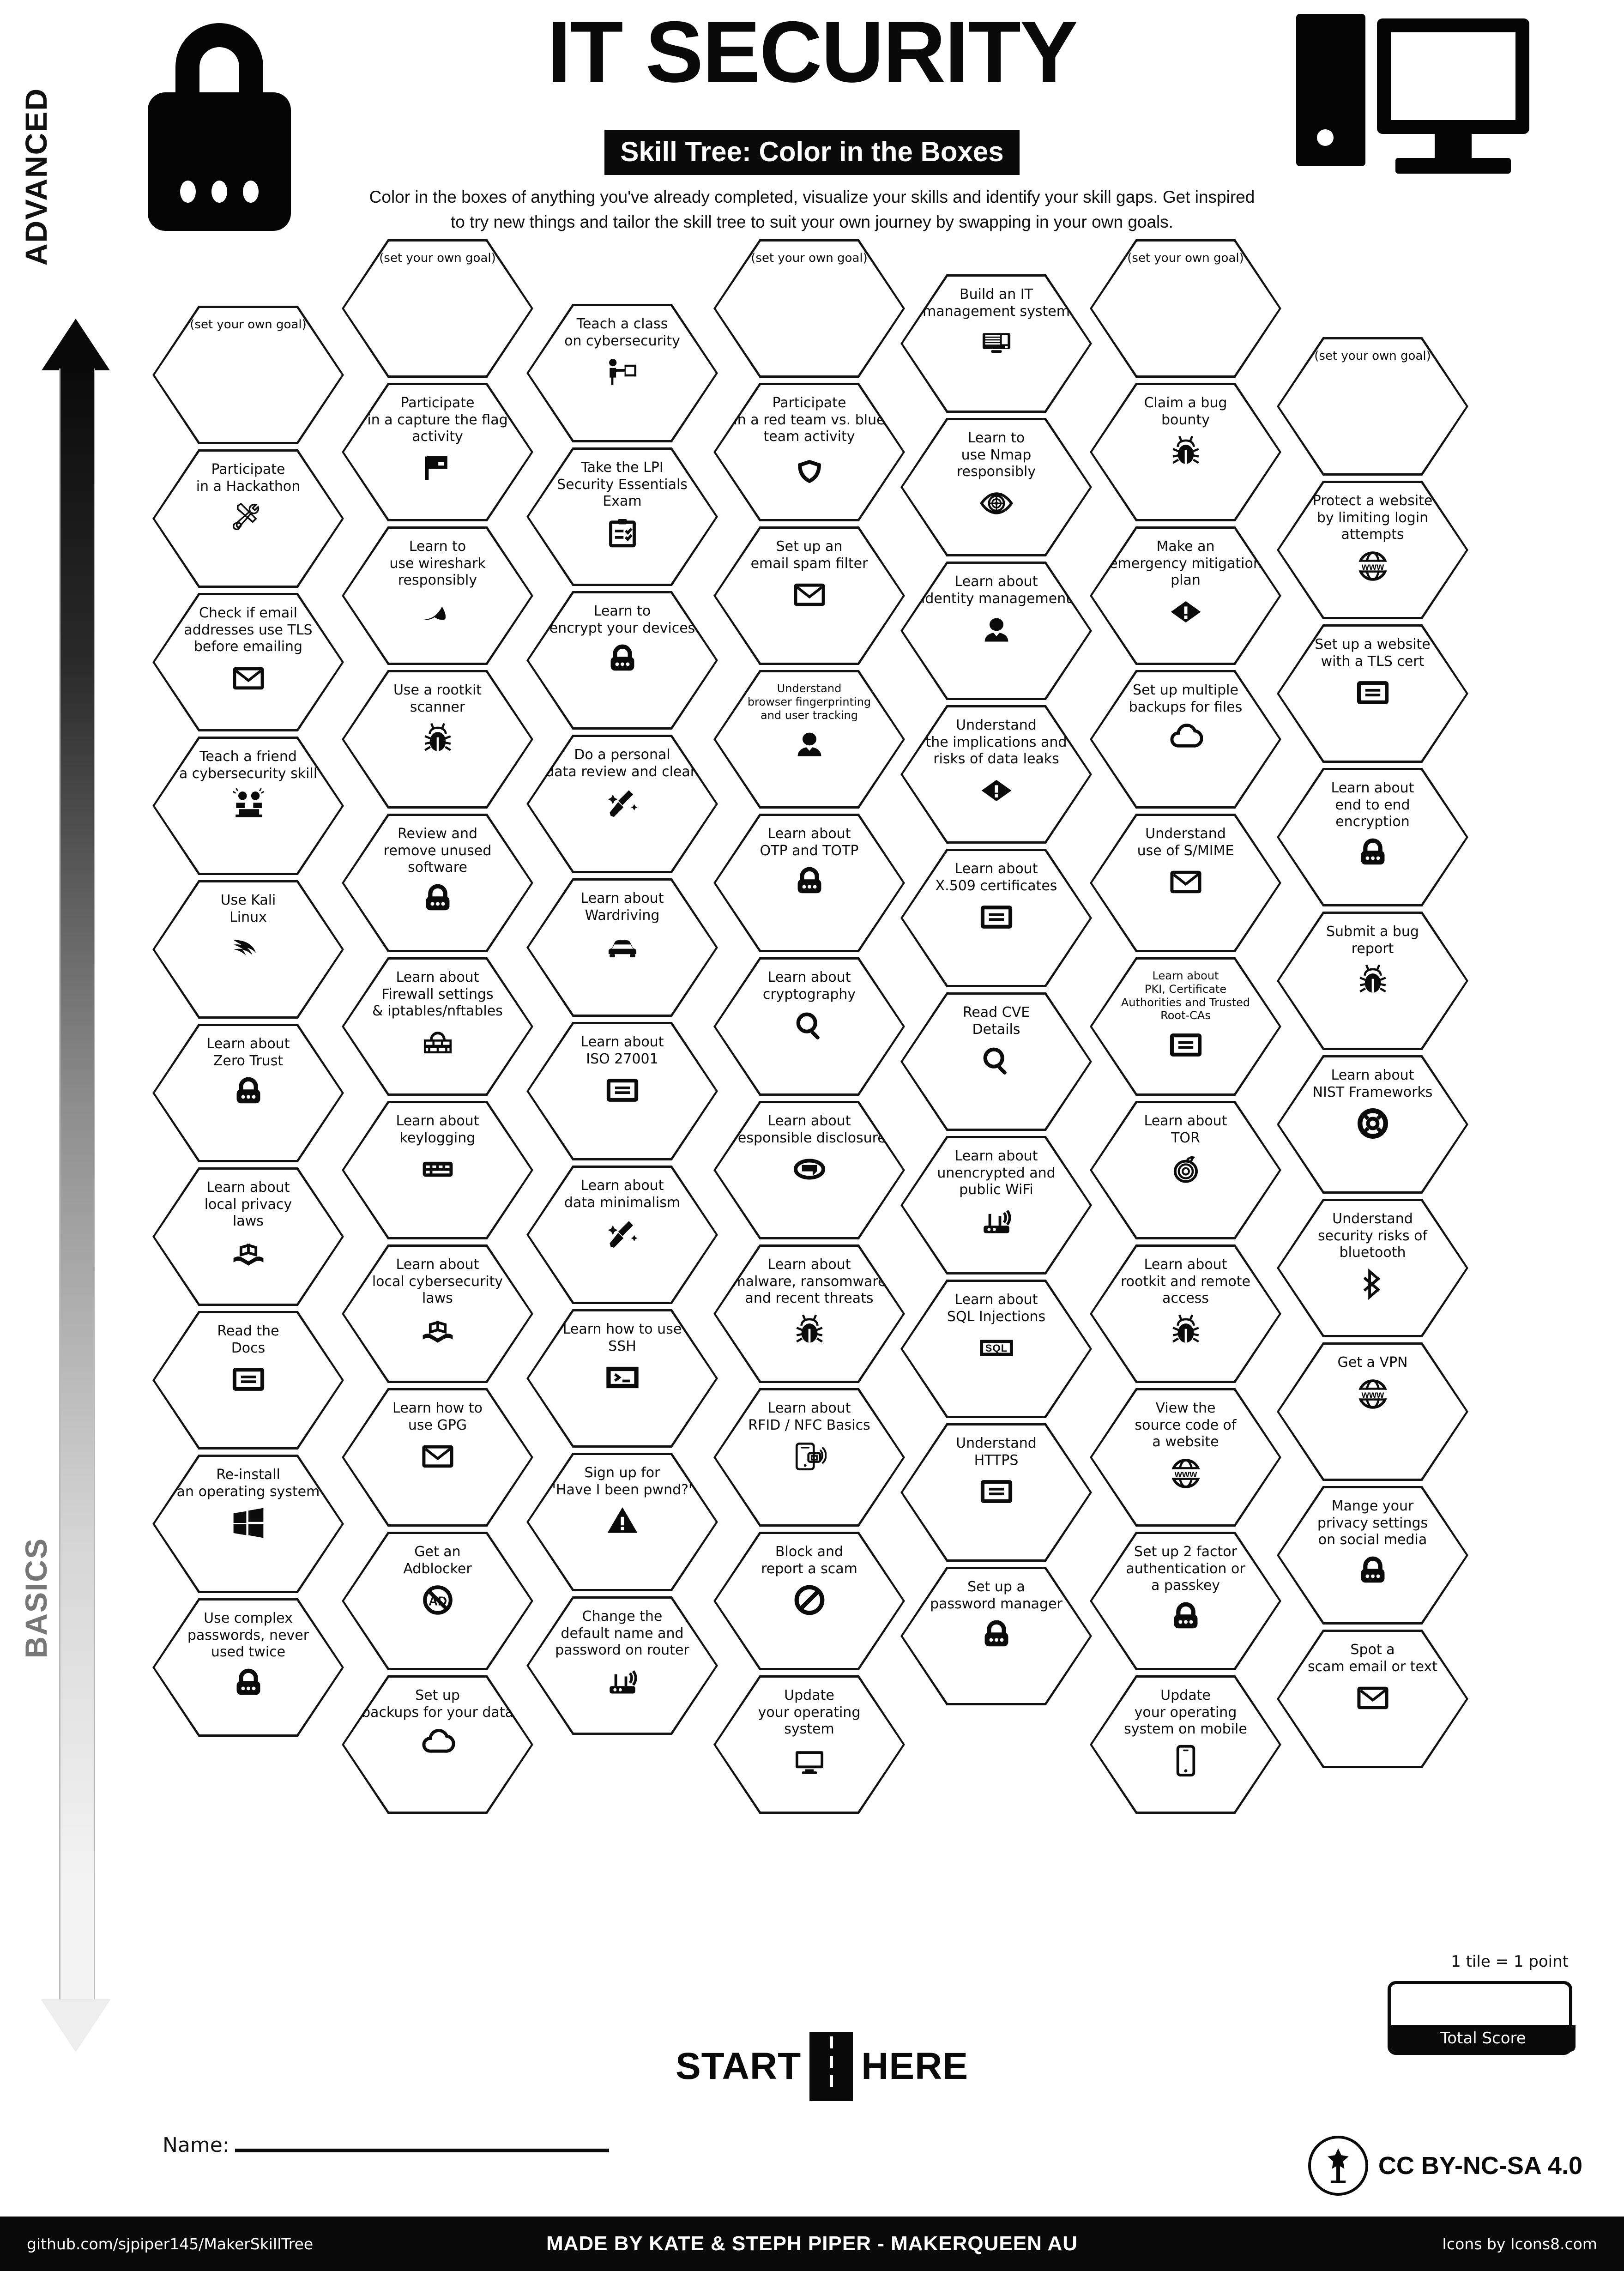  I want to click on skill-tile-content: Get a VPN www, so click(1372, 1382).